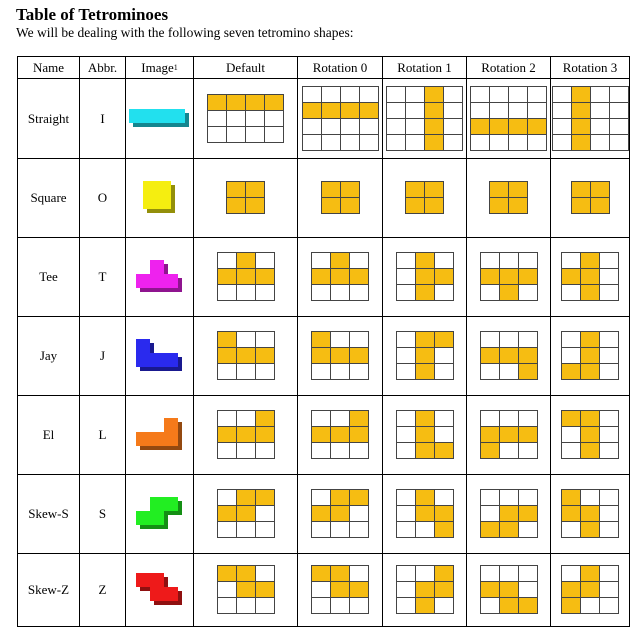  What do you see at coordinates (160, 197) in the screenshot?
I see `piece-image-cell` at bounding box center [160, 197].